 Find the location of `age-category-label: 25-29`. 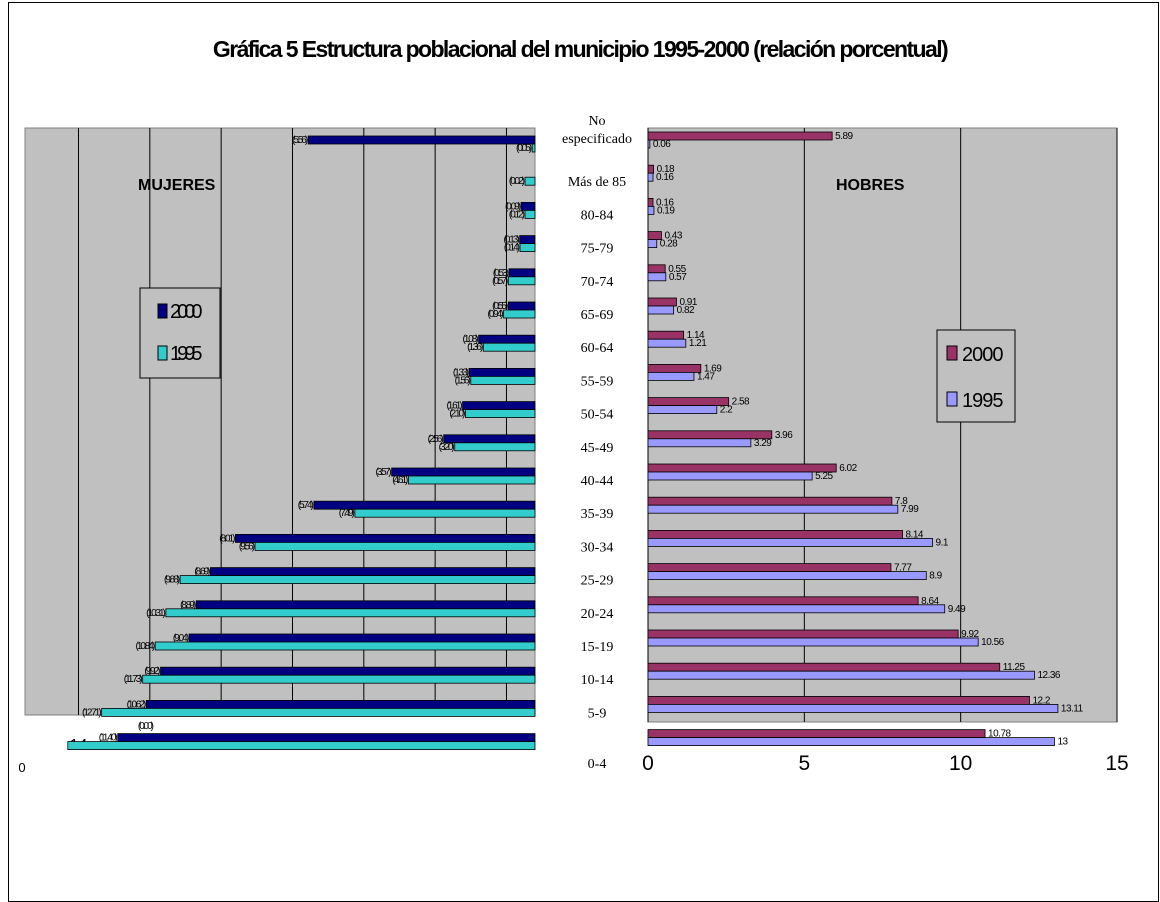

age-category-label: 25-29 is located at coordinates (597, 581).